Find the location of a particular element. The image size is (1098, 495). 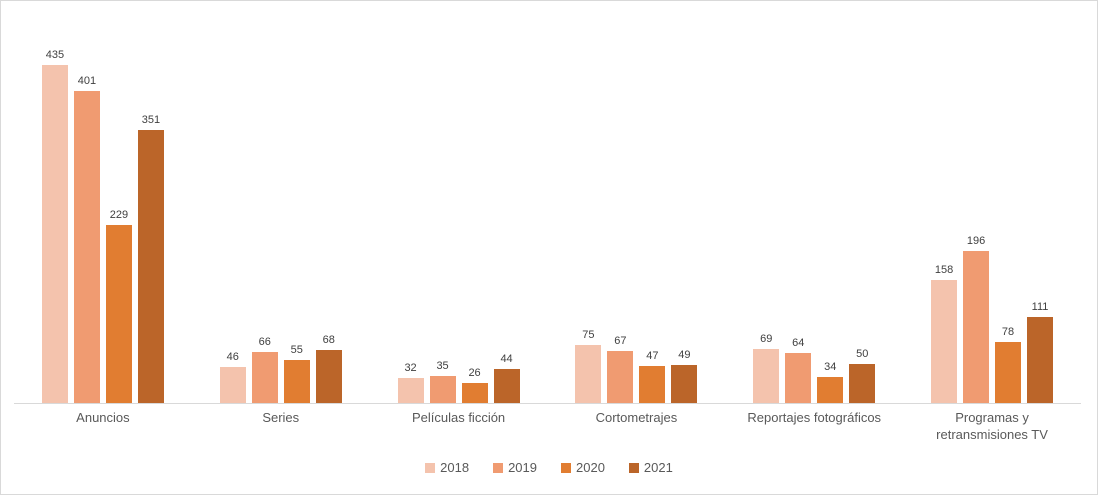

legend-item-2018: 2018 is located at coordinates (447, 467).